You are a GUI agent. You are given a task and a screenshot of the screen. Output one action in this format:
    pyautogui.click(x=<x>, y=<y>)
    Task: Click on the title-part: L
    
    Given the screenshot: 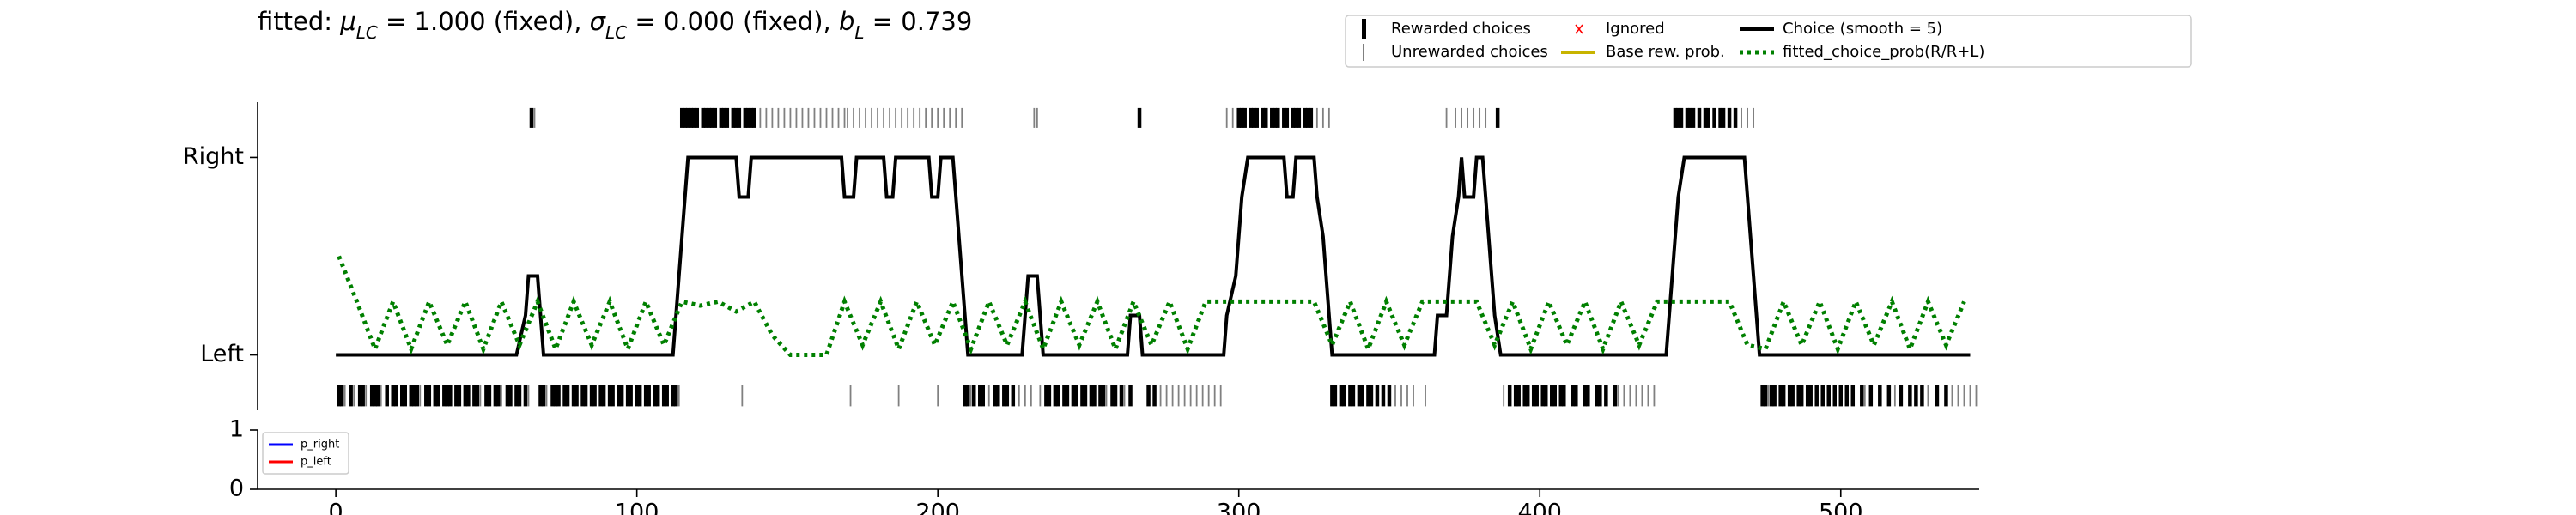 What is the action you would take?
    pyautogui.click(x=859, y=32)
    